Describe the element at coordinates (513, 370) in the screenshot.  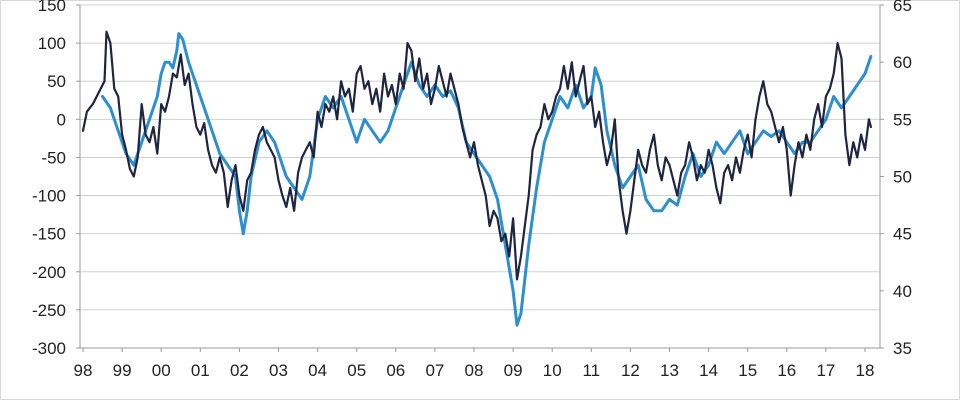
I see `x-tick-label: 09` at that location.